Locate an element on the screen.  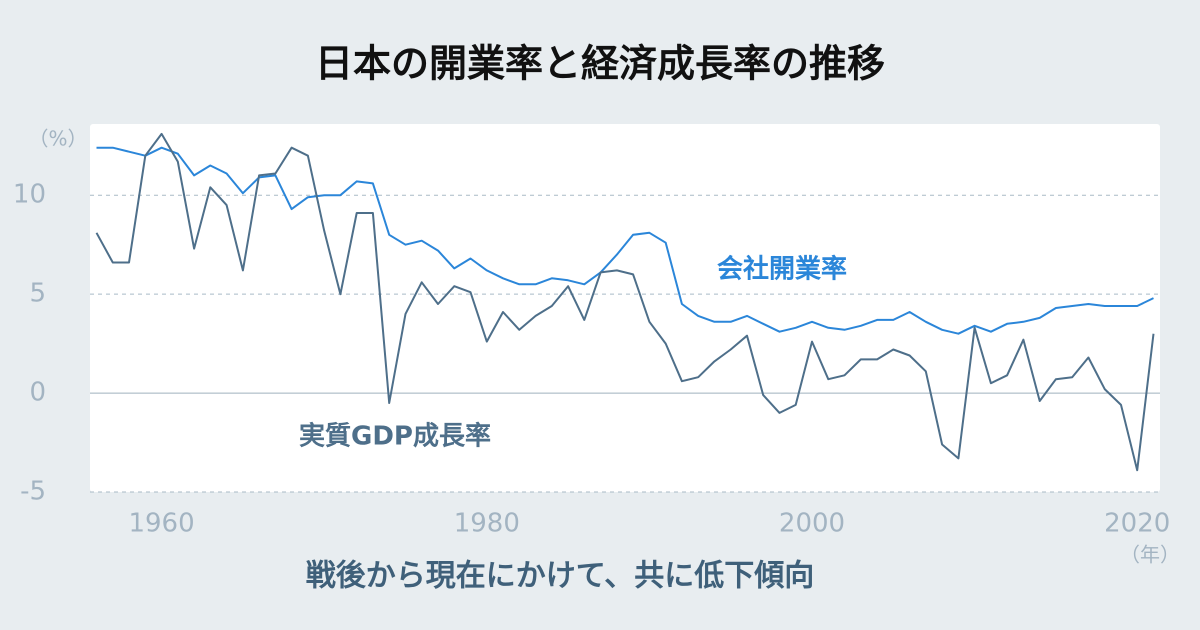
y-unit: （%） is located at coordinates (57, 139).